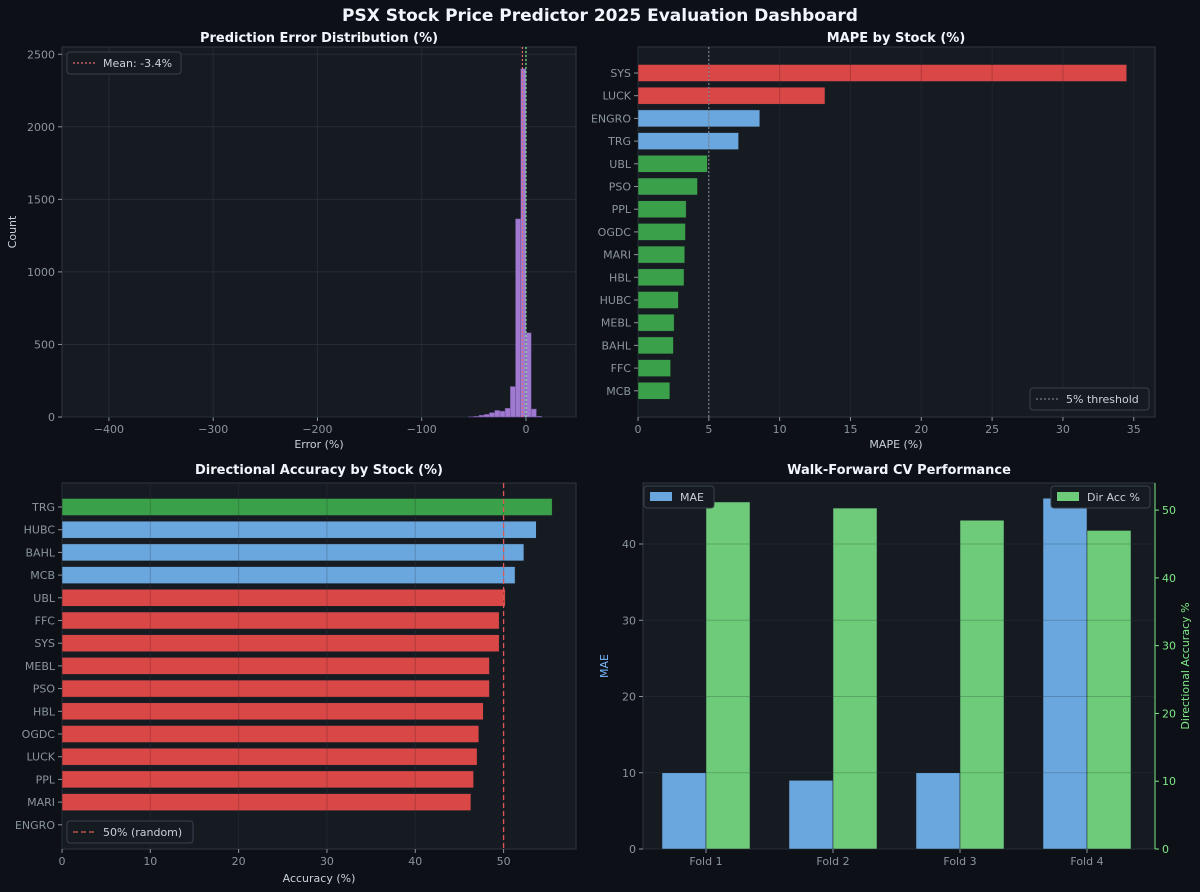 The height and width of the screenshot is (892, 1200). What do you see at coordinates (629, 697) in the screenshot?
I see `left-tick-label: 20` at bounding box center [629, 697].